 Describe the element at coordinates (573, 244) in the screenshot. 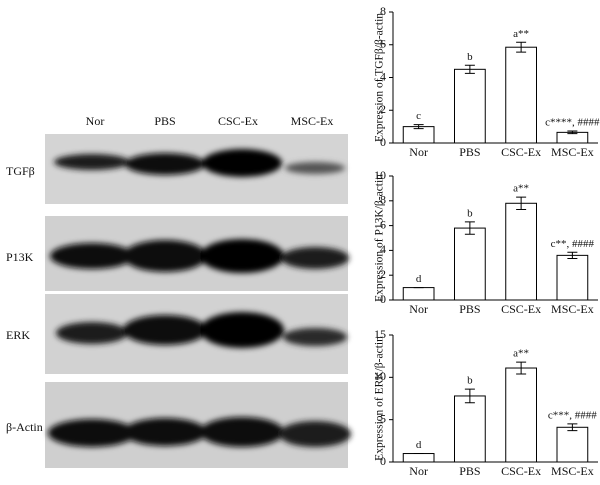

I see `annotation: c**, ####` at that location.